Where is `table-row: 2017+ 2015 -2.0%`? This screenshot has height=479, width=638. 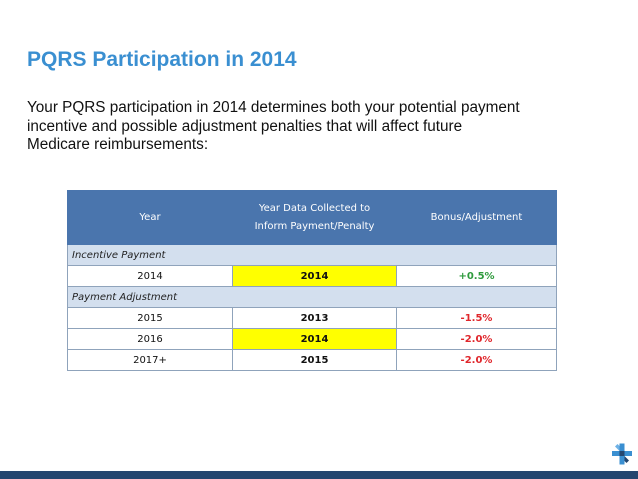 table-row: 2017+ 2015 -2.0% is located at coordinates (312, 360).